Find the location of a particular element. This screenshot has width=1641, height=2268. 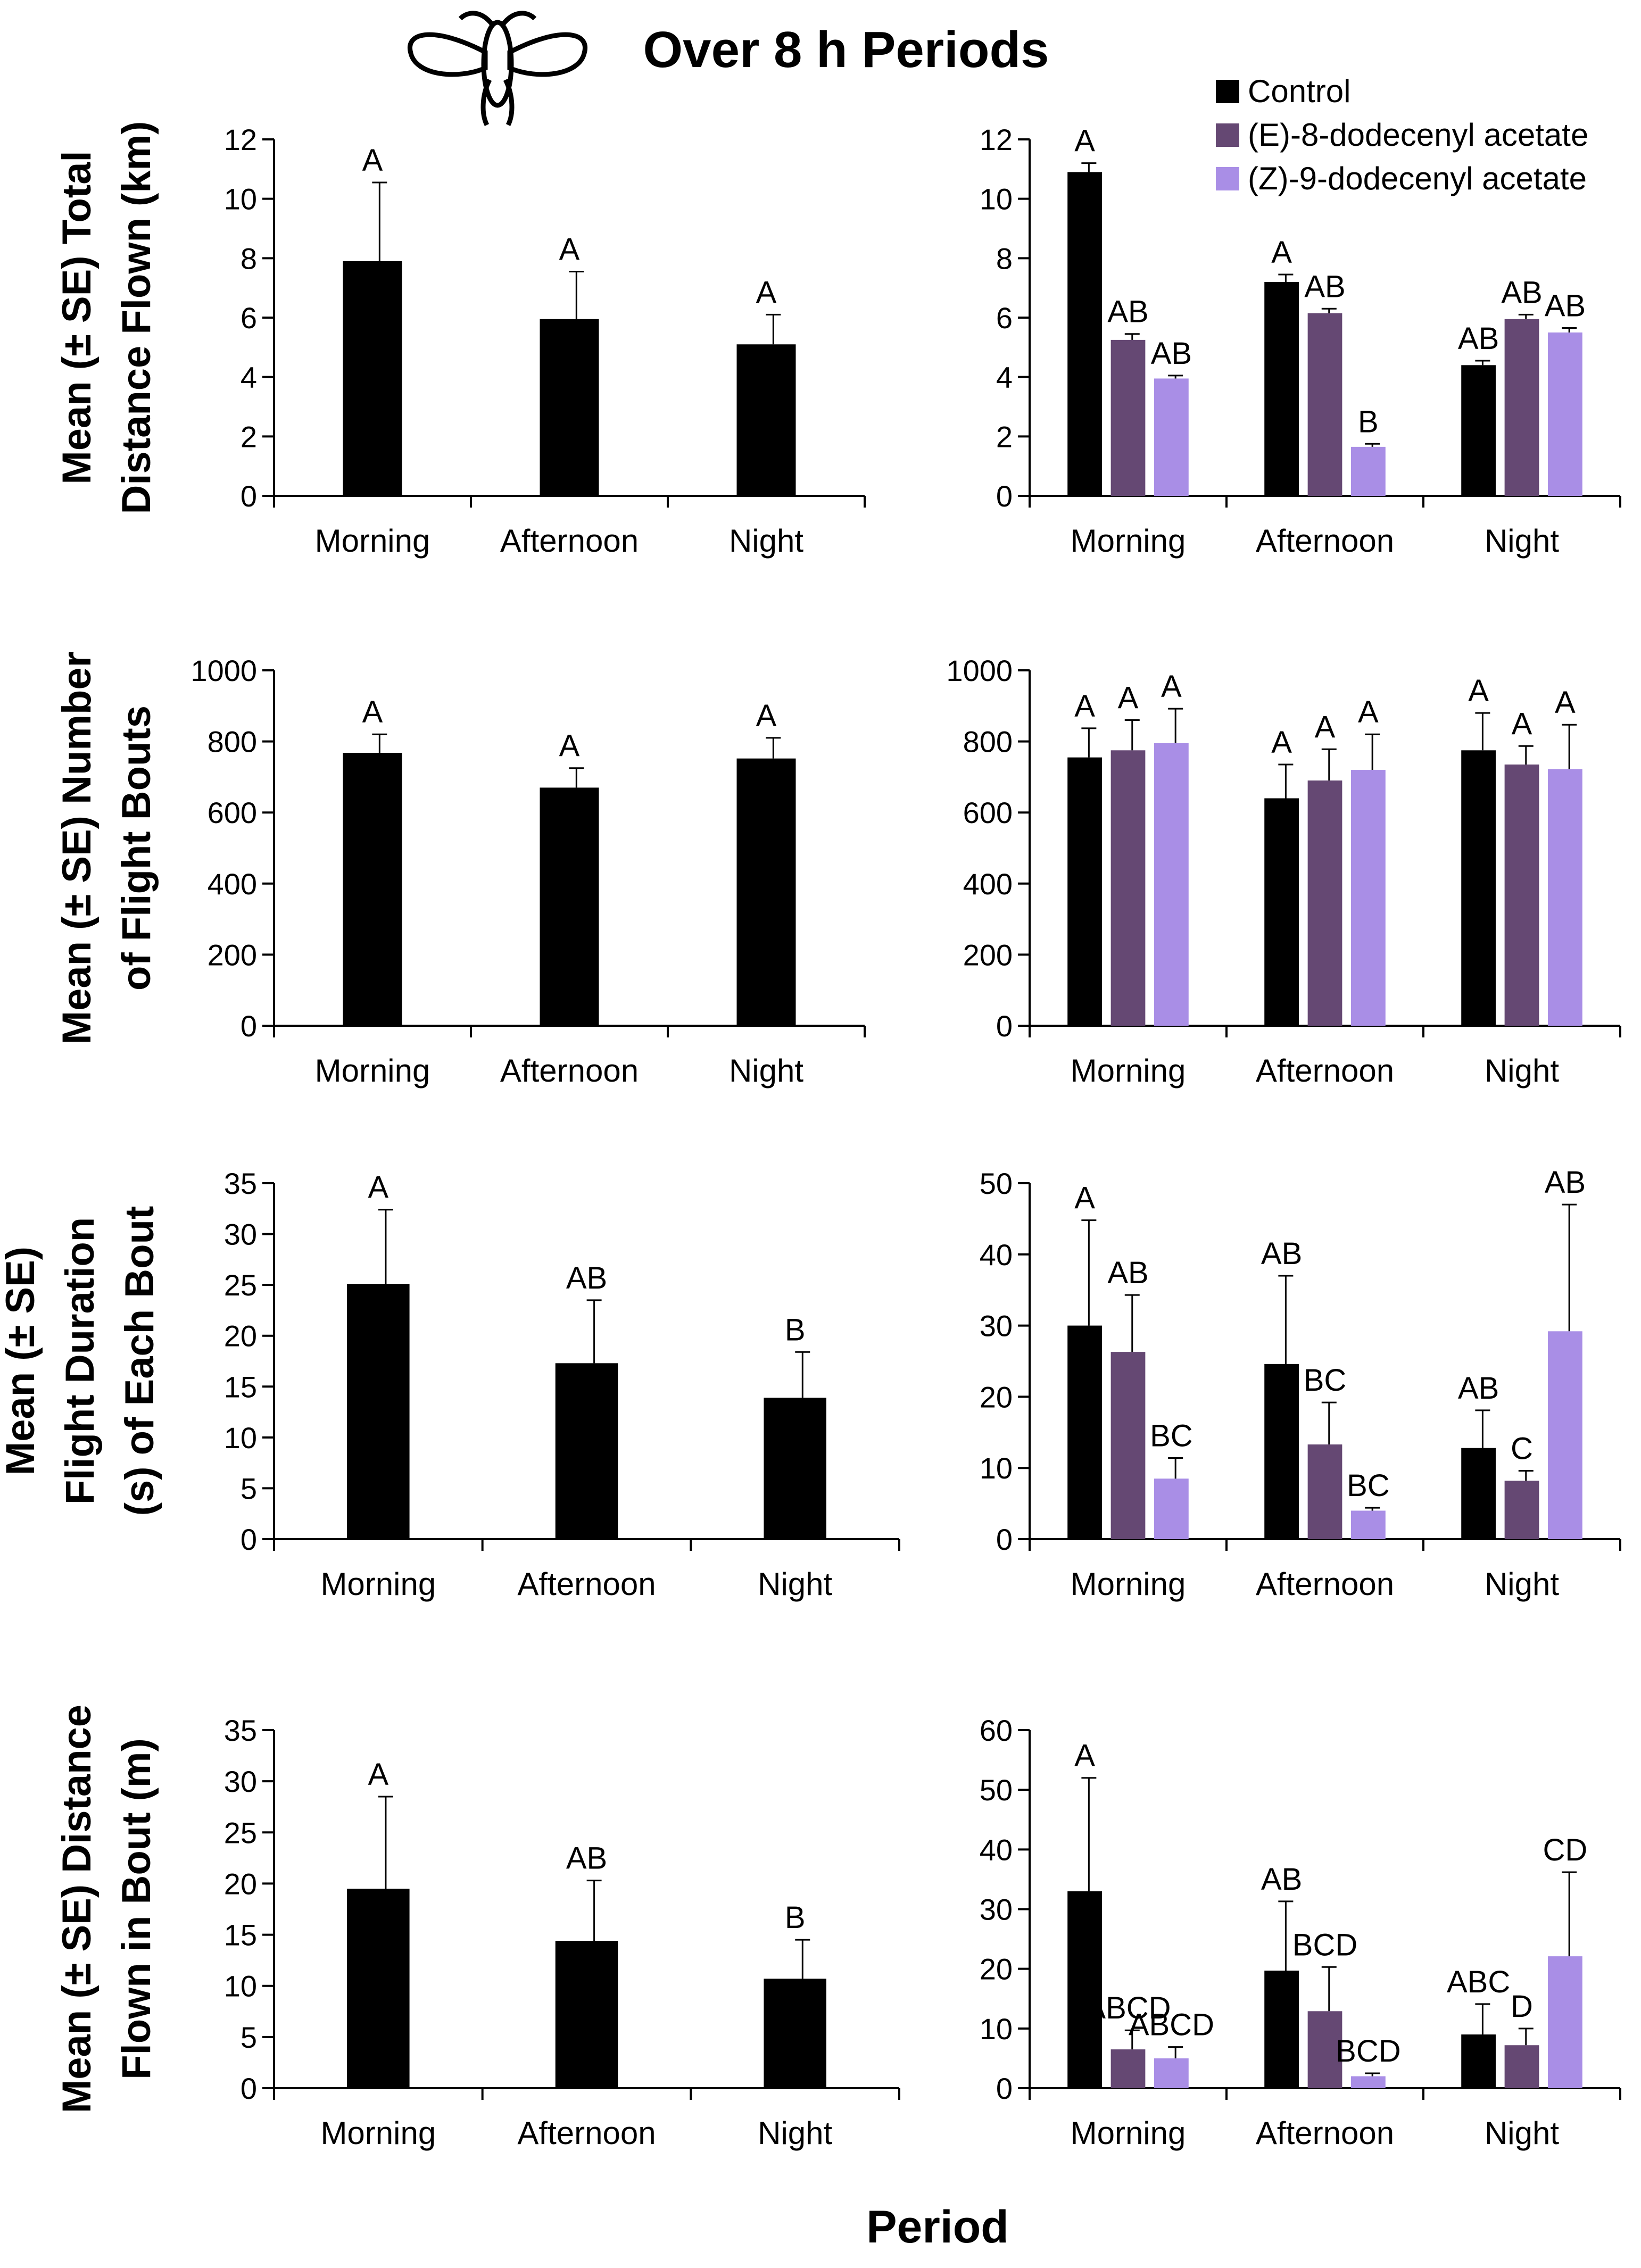

y-axis-label-line: Mean (± SE) Distance is located at coordinates (77, 1909).